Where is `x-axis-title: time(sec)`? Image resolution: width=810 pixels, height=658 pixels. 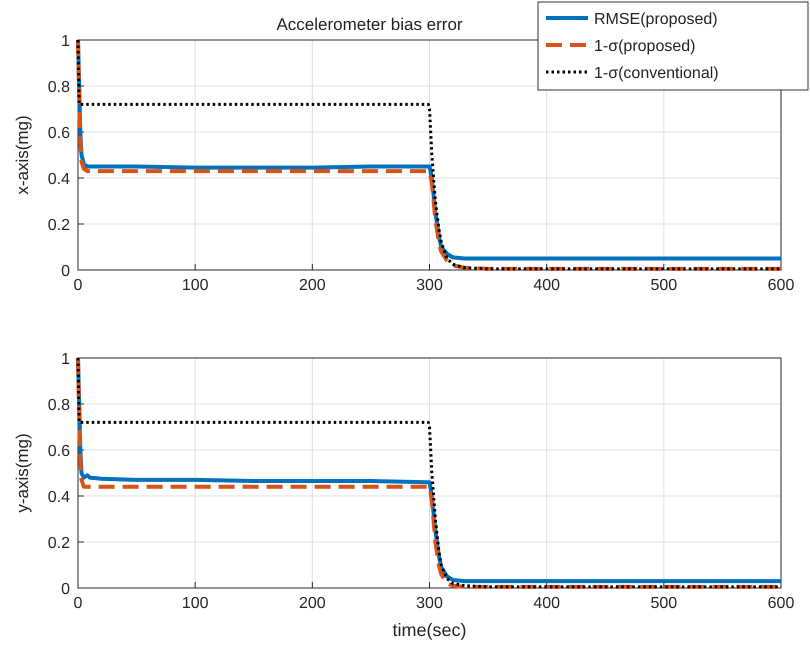
x-axis-title: time(sec) is located at coordinates (429, 630).